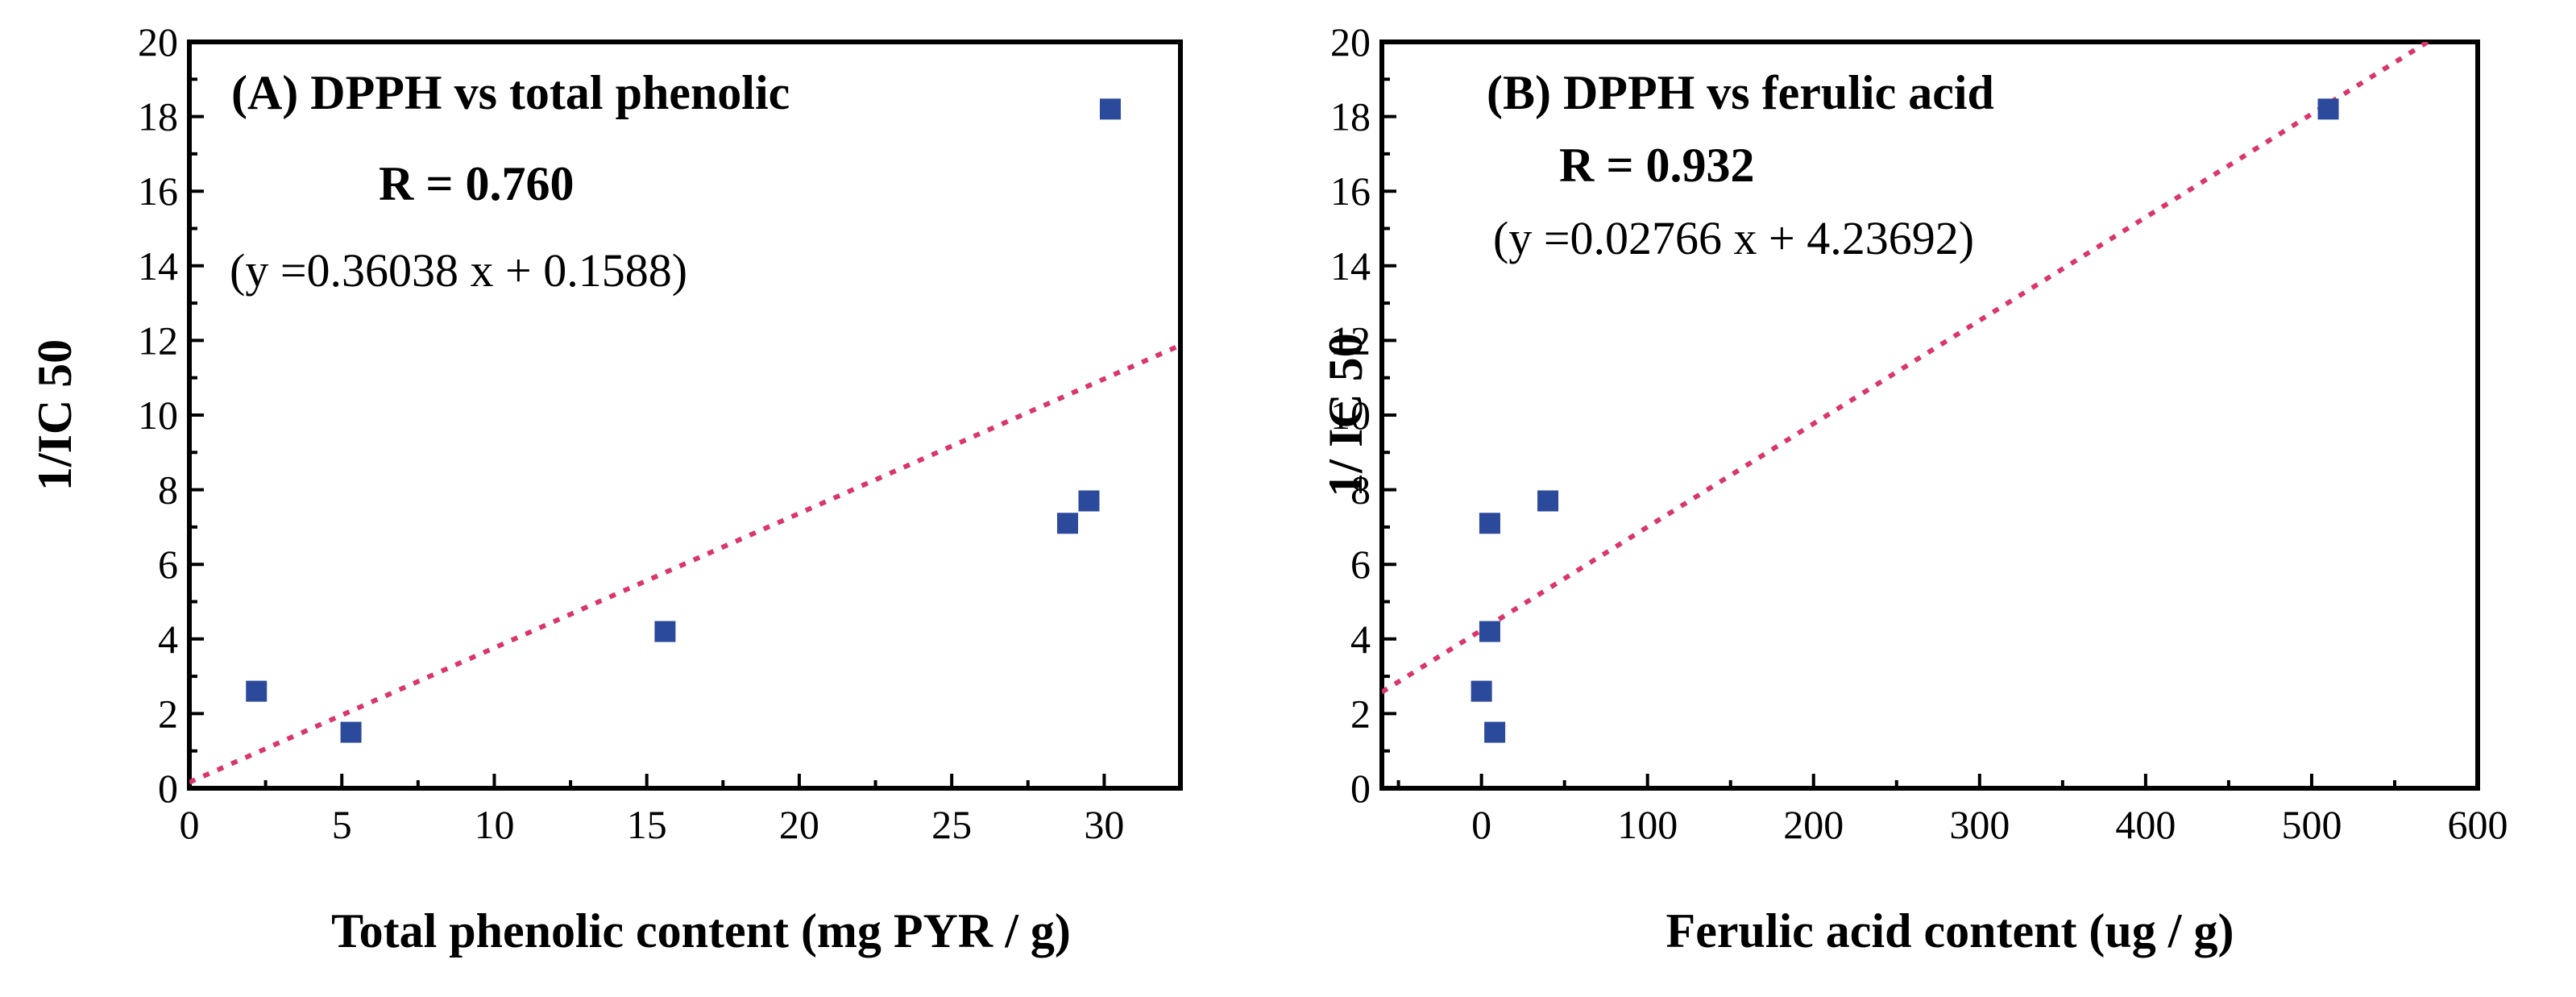 The width and height of the screenshot is (2576, 997). I want to click on chart-title: (B) DPPH vs ferulic acid, so click(1740, 92).